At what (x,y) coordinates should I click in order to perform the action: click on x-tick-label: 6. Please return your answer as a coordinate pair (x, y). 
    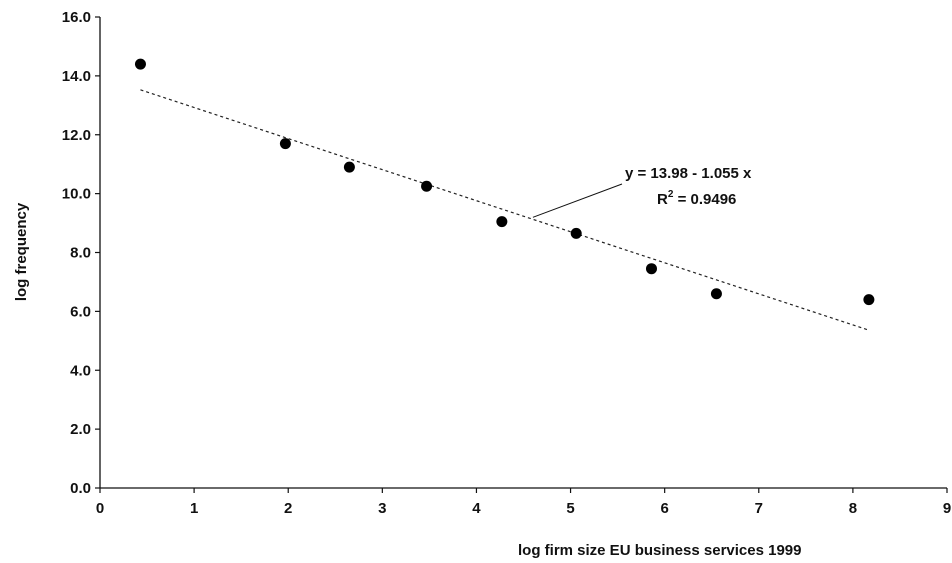
    Looking at the image, I should click on (664, 508).